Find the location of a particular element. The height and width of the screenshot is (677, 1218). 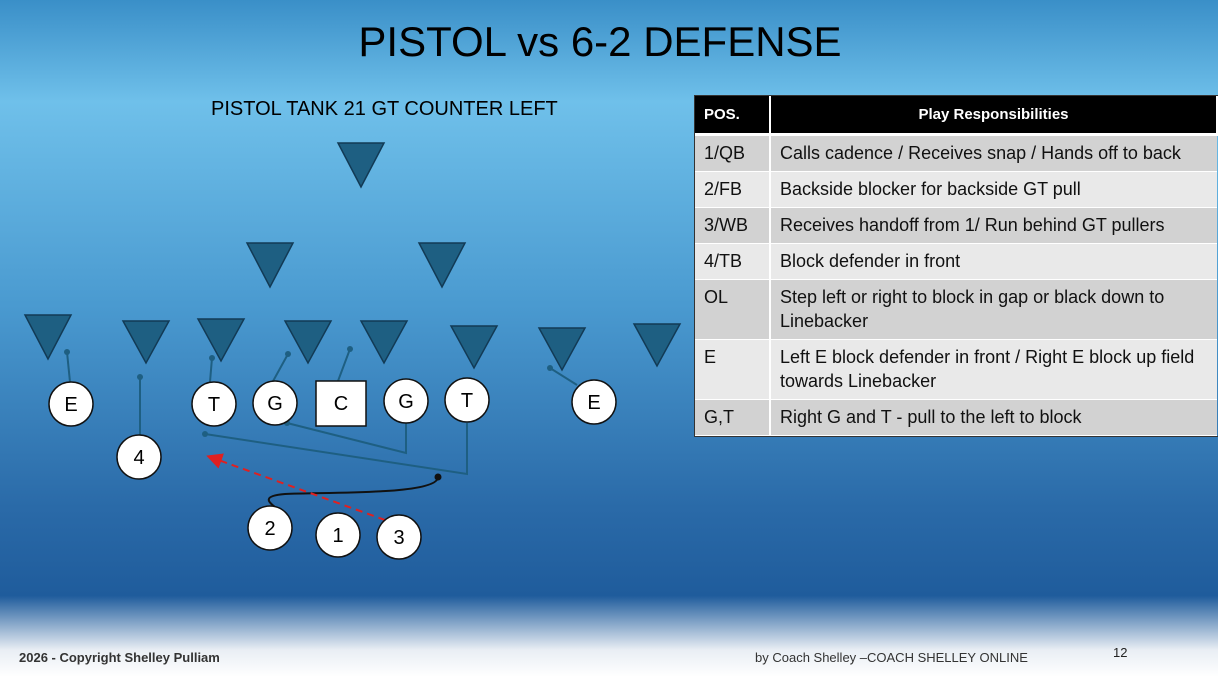

player: 3 is located at coordinates (398, 538).